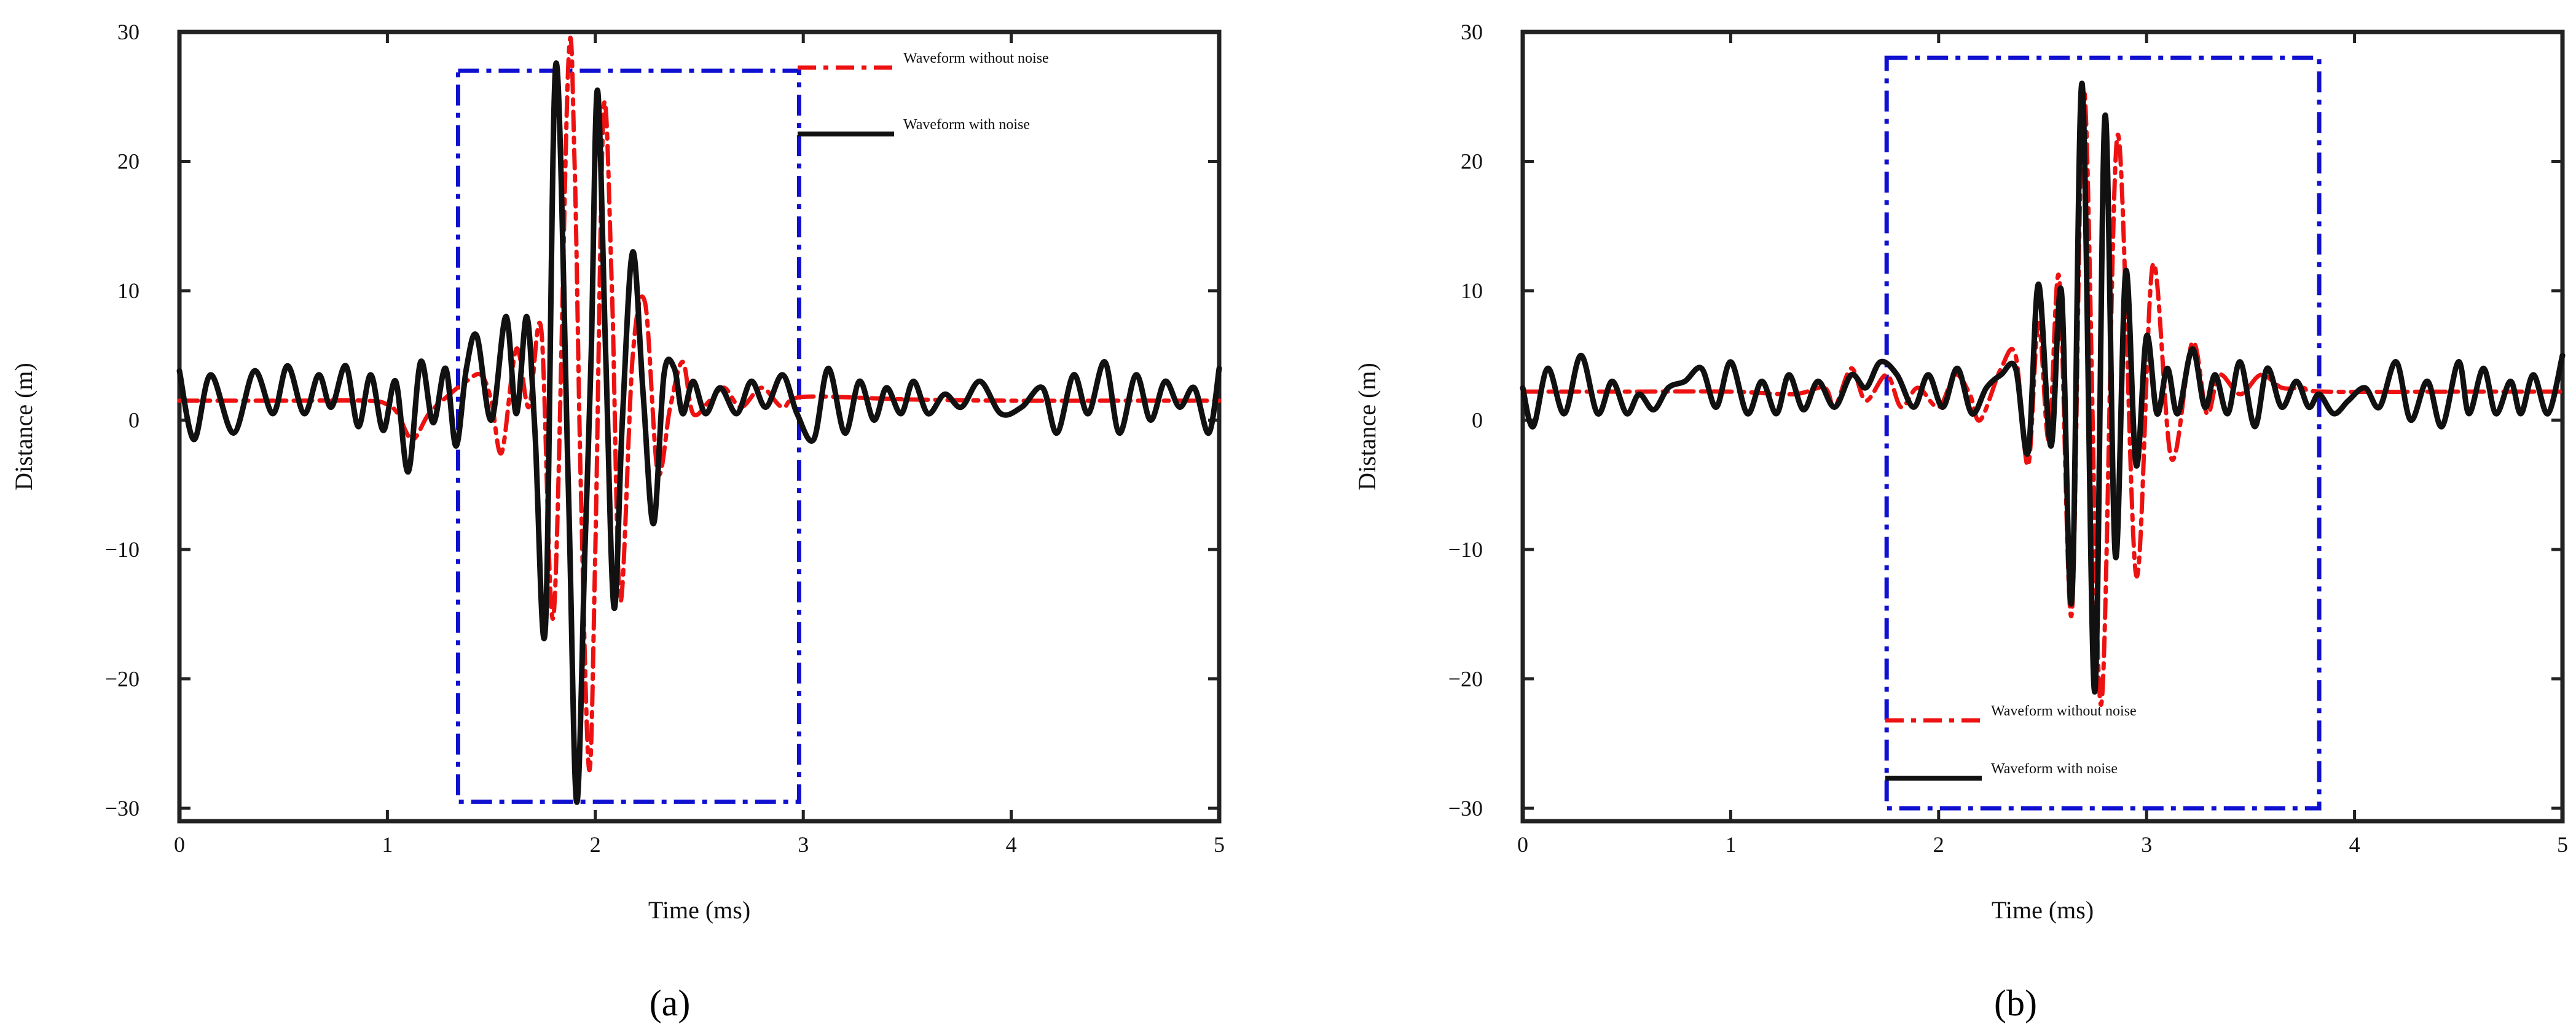 The height and width of the screenshot is (1032, 2576). I want to click on panel-label: (b), so click(2015, 1003).